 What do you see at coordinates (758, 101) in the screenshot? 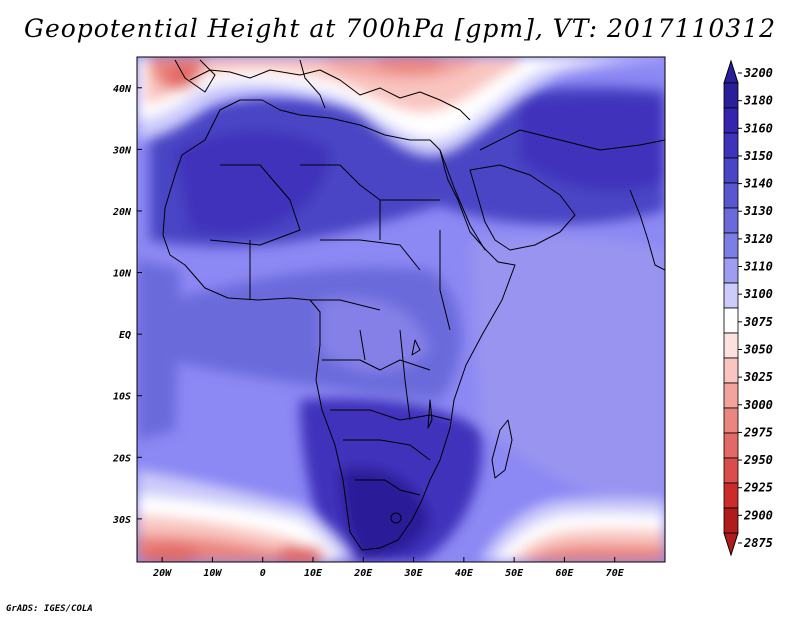
I see `colorbar-tick-label: 3180` at bounding box center [758, 101].